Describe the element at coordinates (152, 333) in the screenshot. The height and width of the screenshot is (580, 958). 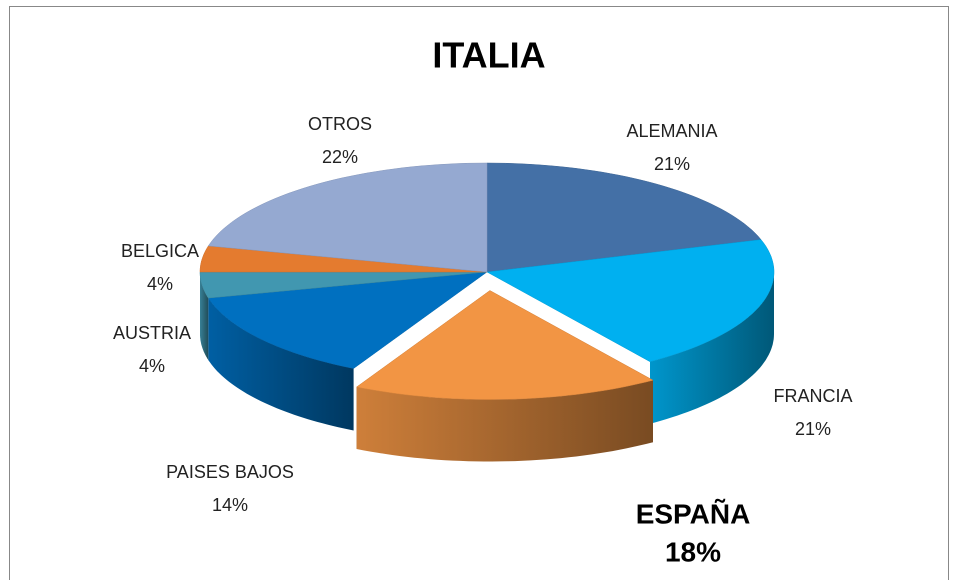
I see `data-label-name: AUSTRIA` at that location.